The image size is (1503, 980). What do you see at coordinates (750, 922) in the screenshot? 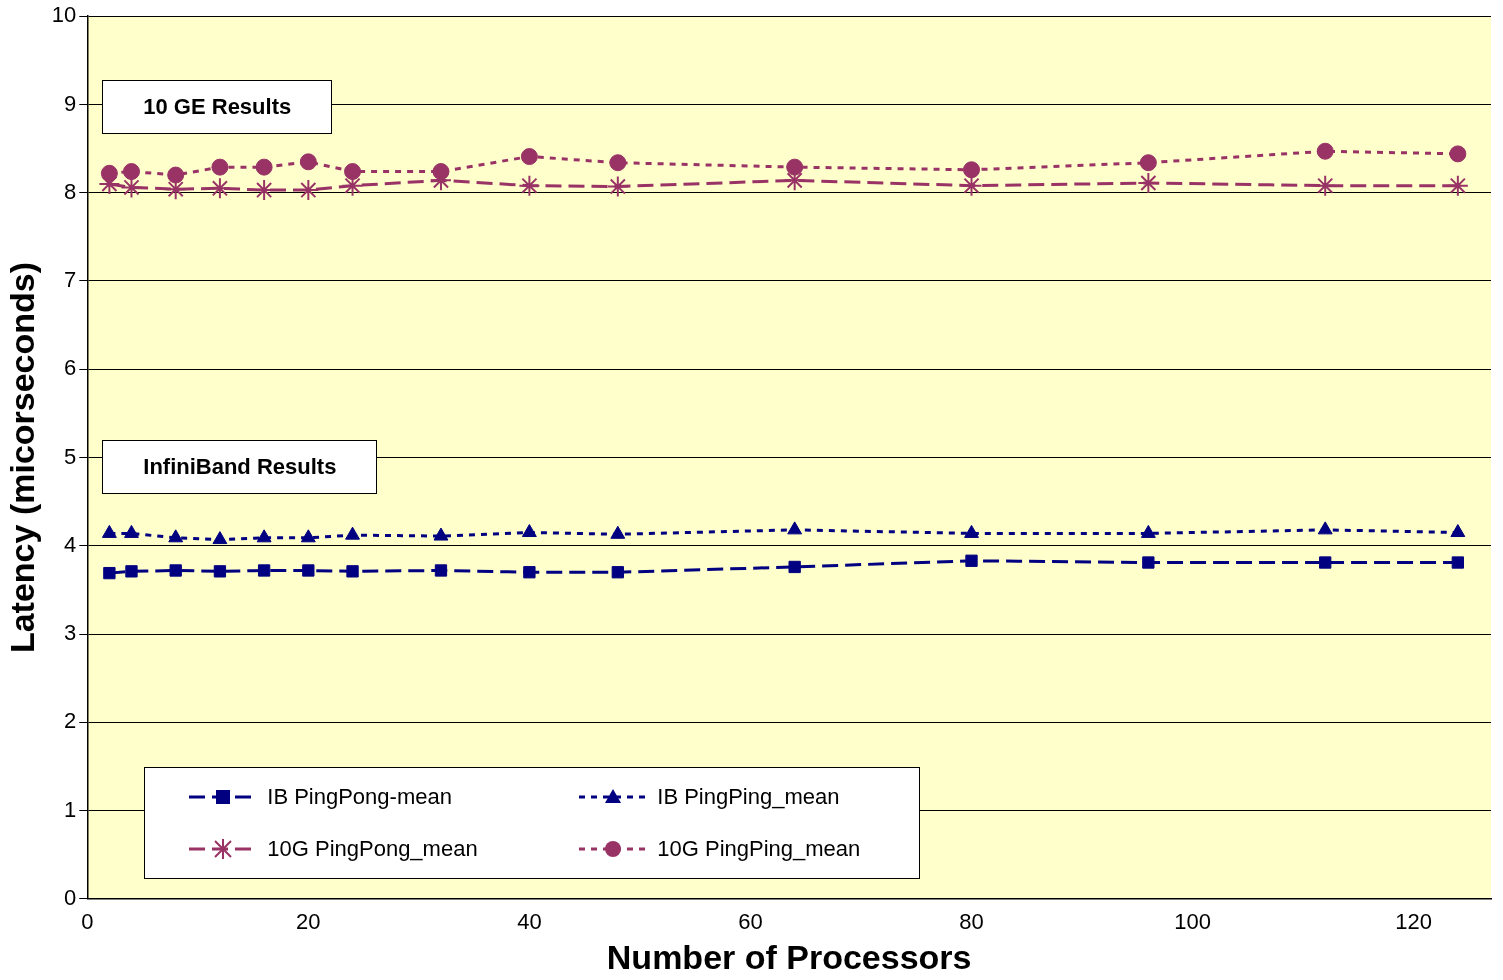
I see `x-tick-label: 60` at bounding box center [750, 922].